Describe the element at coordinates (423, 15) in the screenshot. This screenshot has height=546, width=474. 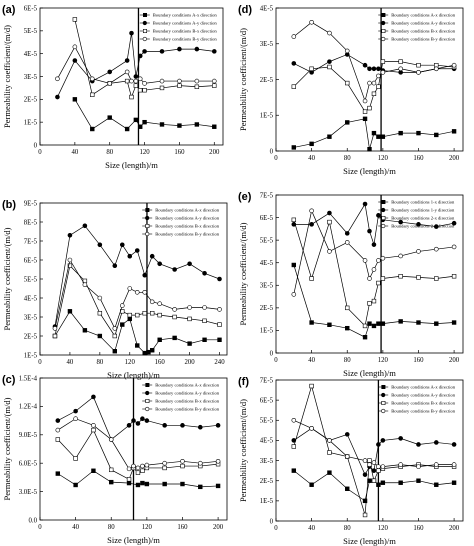
I see `legend-entry: Boundary conditions A-x direction` at that location.